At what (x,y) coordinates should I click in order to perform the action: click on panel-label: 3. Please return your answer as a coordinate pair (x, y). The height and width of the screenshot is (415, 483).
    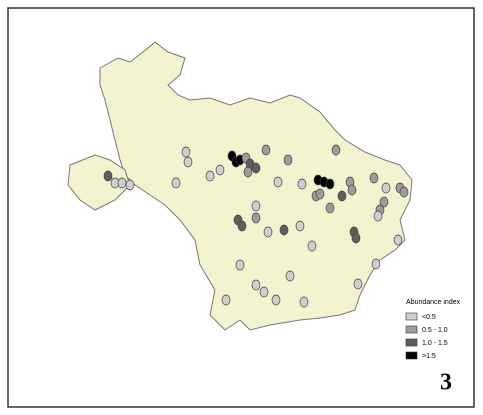
    Looking at the image, I should click on (446, 383).